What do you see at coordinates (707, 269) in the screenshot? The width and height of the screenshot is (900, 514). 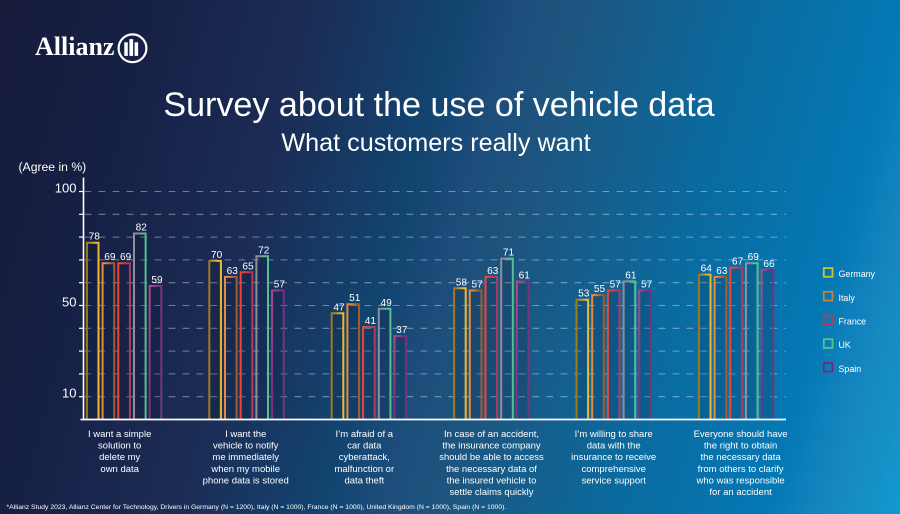 I see `svg-text: 64` at bounding box center [707, 269].